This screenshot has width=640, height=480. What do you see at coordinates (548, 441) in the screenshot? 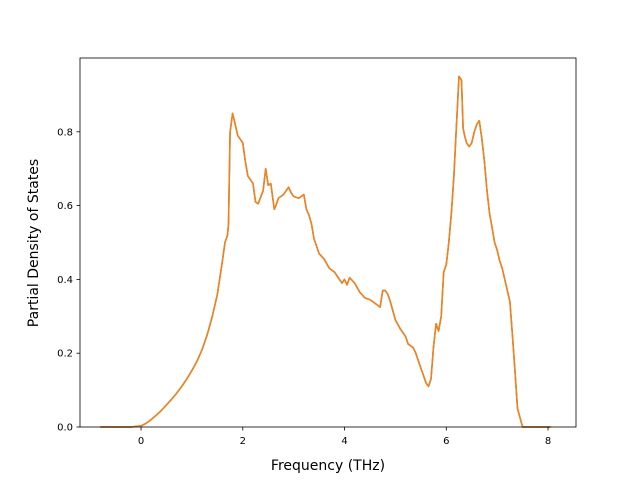
I see `x-tick-label: 8` at bounding box center [548, 441].